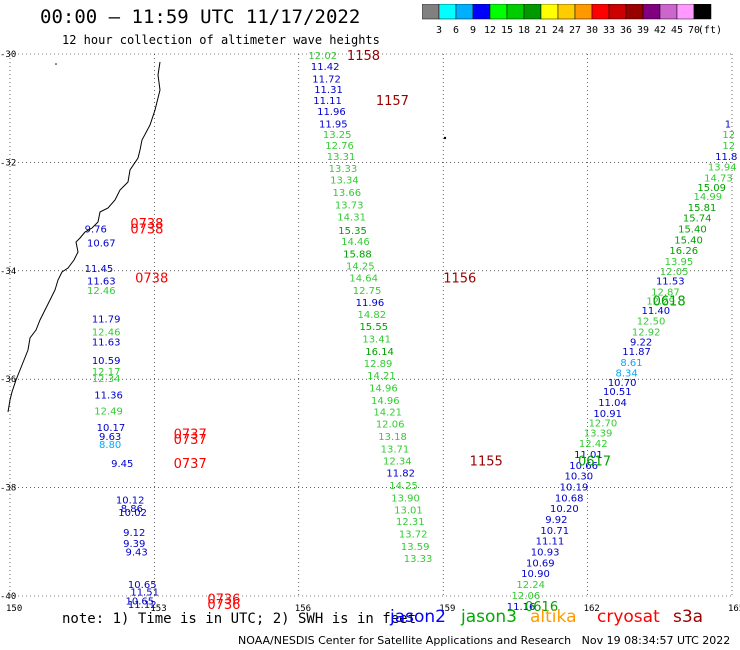 The height and width of the screenshot is (650, 740). What do you see at coordinates (158, 609) in the screenshot?
I see `lon-tick-label: 153` at bounding box center [158, 609].